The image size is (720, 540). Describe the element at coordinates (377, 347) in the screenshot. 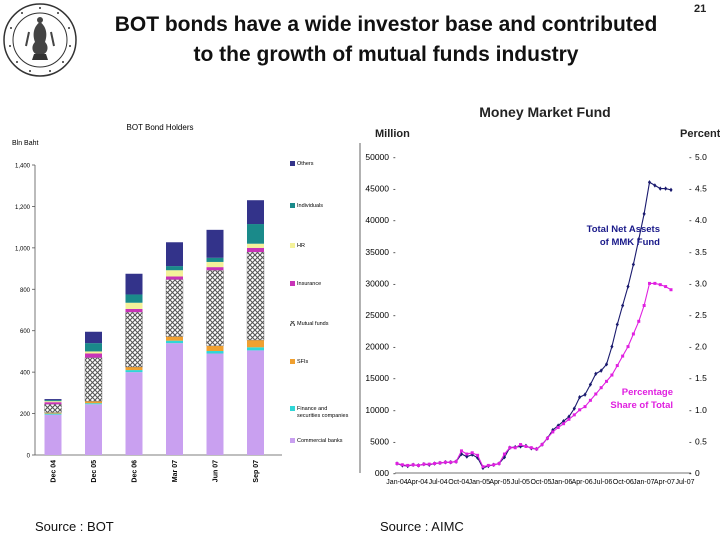

I see `line-left-tick-label: 20000` at that location.